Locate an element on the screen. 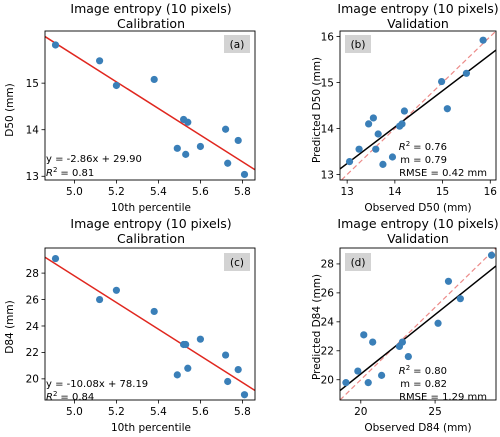 Image resolution: width=500 pixels, height=437 pixels. panel-a-title-line1: Image entropy (10 pixels) is located at coordinates (150, 8).